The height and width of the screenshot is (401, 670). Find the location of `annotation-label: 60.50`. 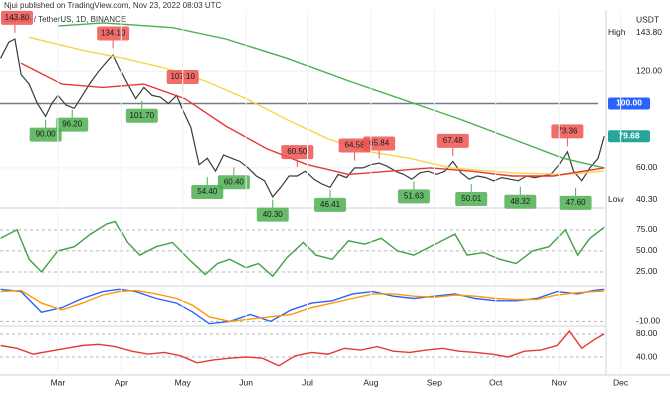

annotation-label: 60.50 is located at coordinates (297, 151).